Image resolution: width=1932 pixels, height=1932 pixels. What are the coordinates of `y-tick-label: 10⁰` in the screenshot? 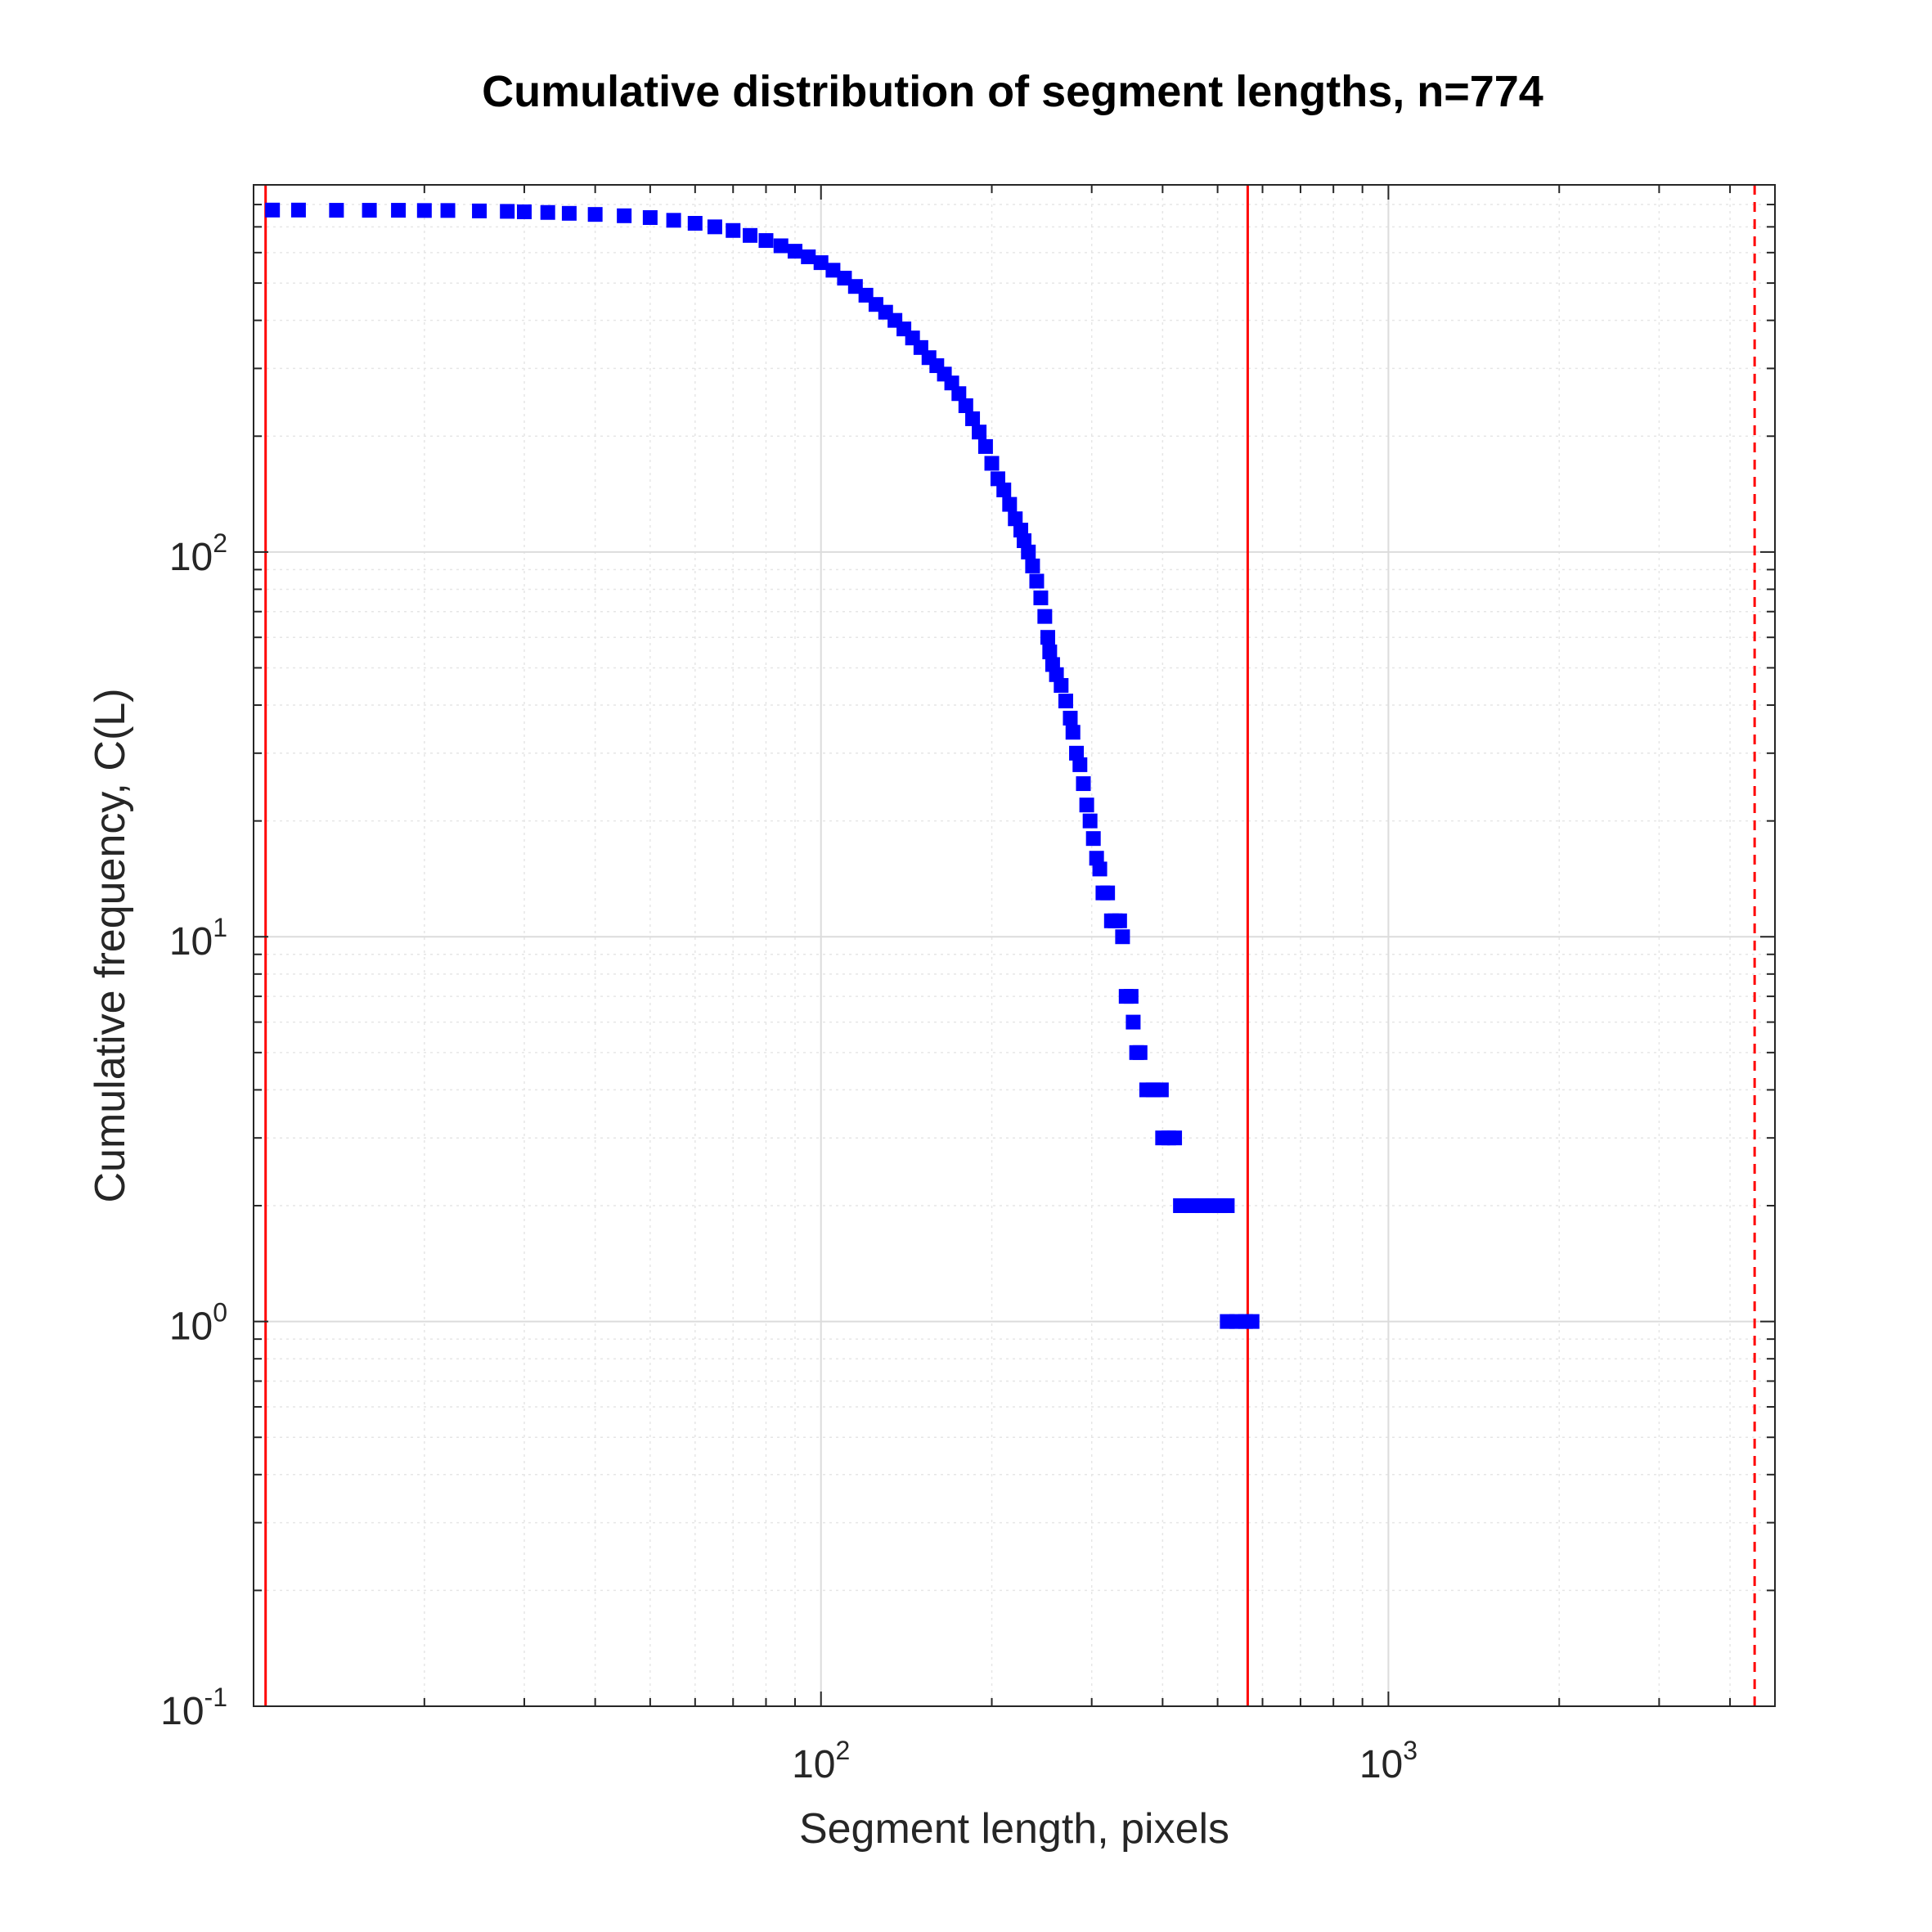 It's located at (198, 1324).